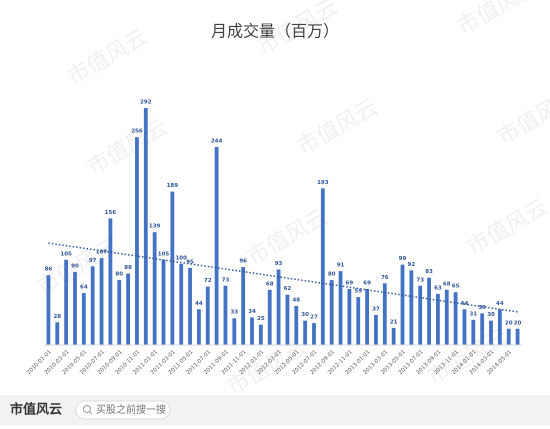 The image size is (550, 429). What do you see at coordinates (36, 410) in the screenshot?
I see `footer-brand: 市值风云` at bounding box center [36, 410].